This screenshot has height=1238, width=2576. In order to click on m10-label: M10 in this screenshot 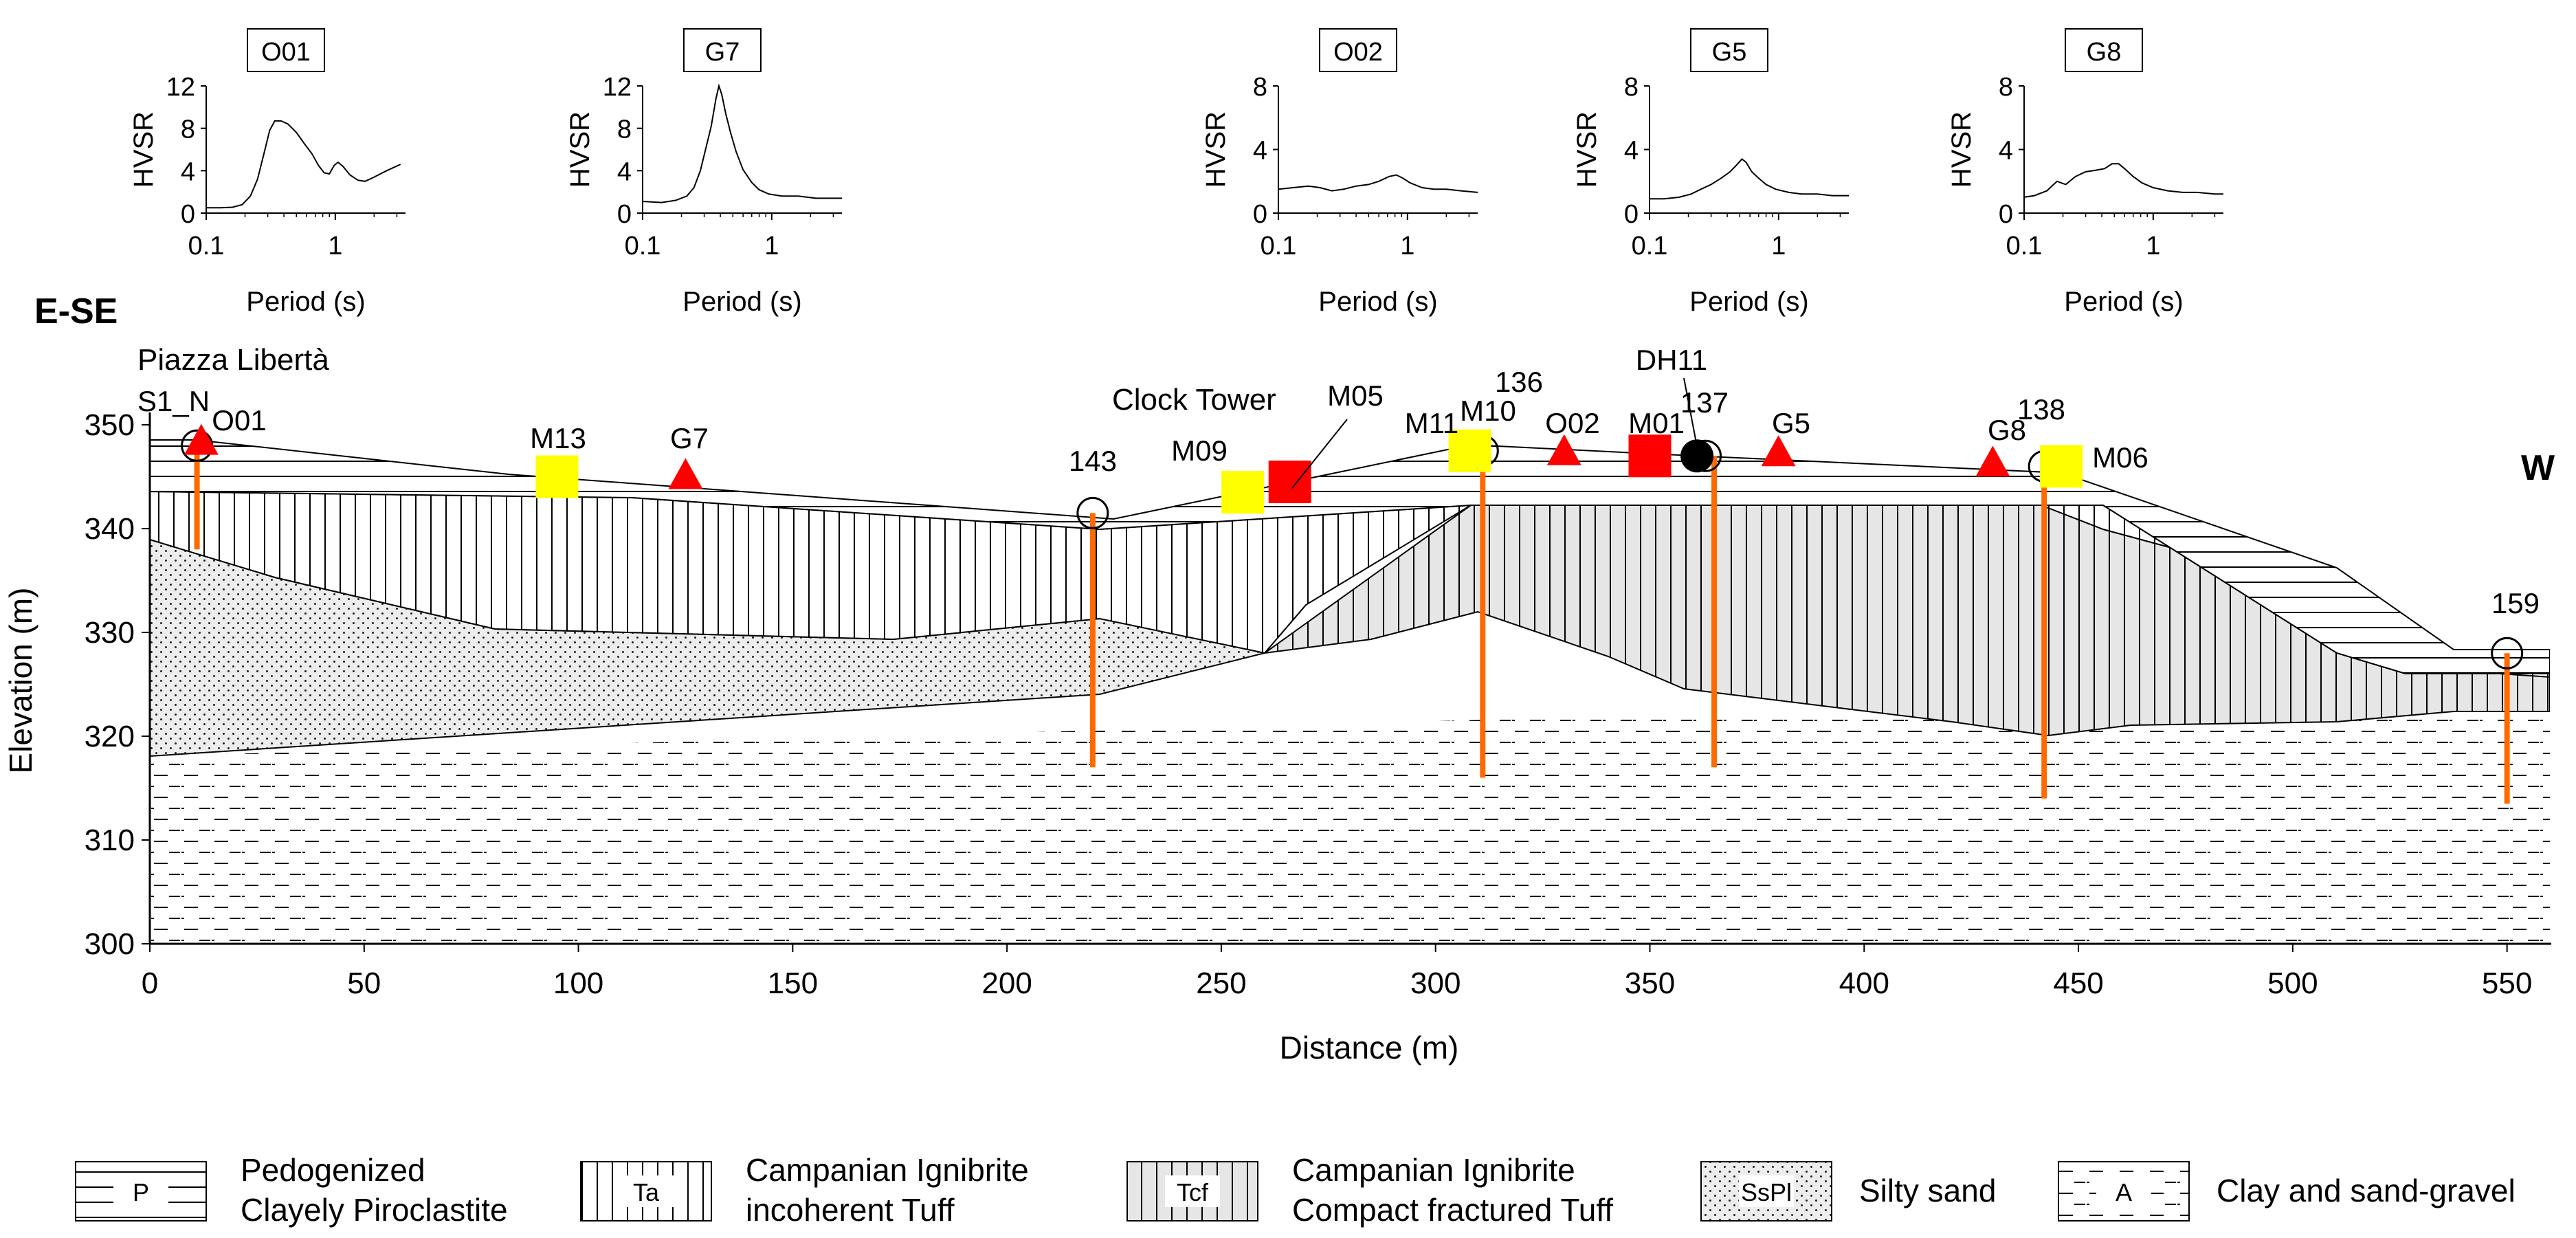, I will do `click(1488, 411)`.